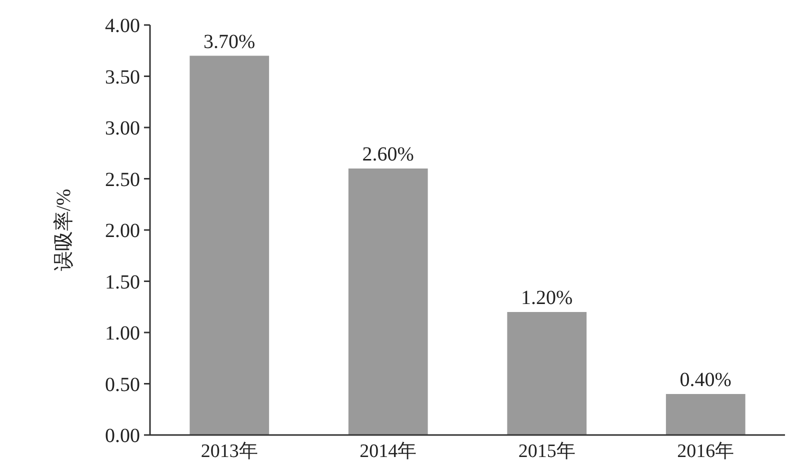 The image size is (797, 461). I want to click on x-tick-label: 2015年, so click(547, 451).